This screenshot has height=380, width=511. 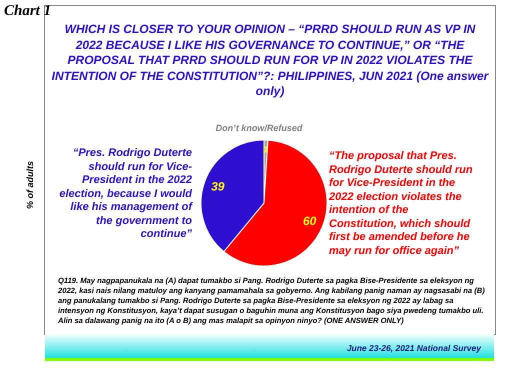 I want to click on caption: Chart 1, so click(x=28, y=11).